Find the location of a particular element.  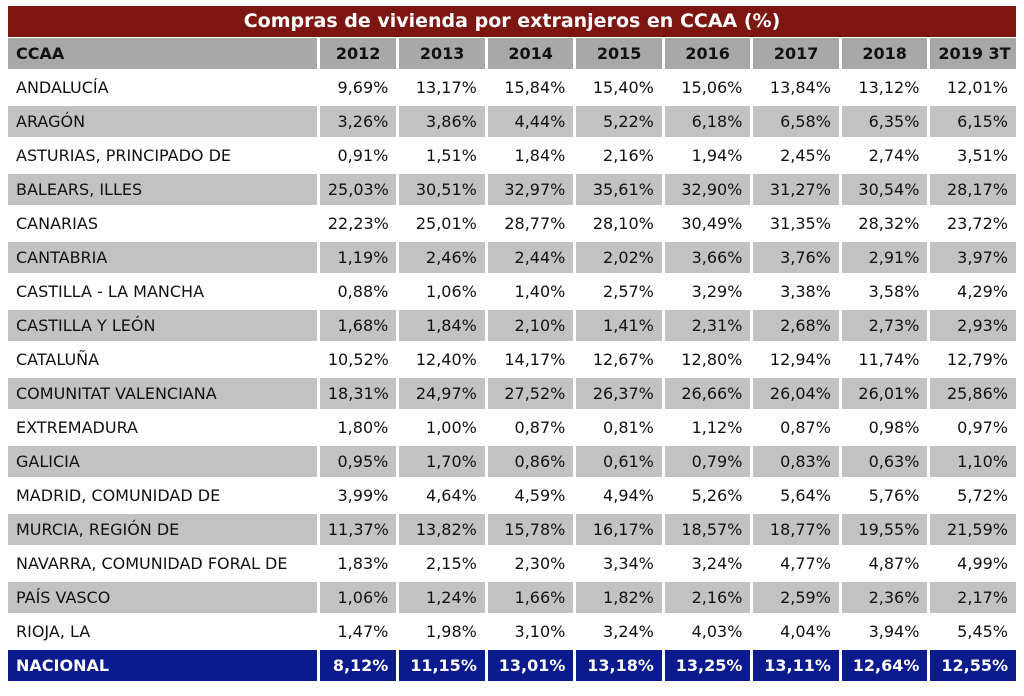

value-cell: 2,16% is located at coordinates (619, 155).